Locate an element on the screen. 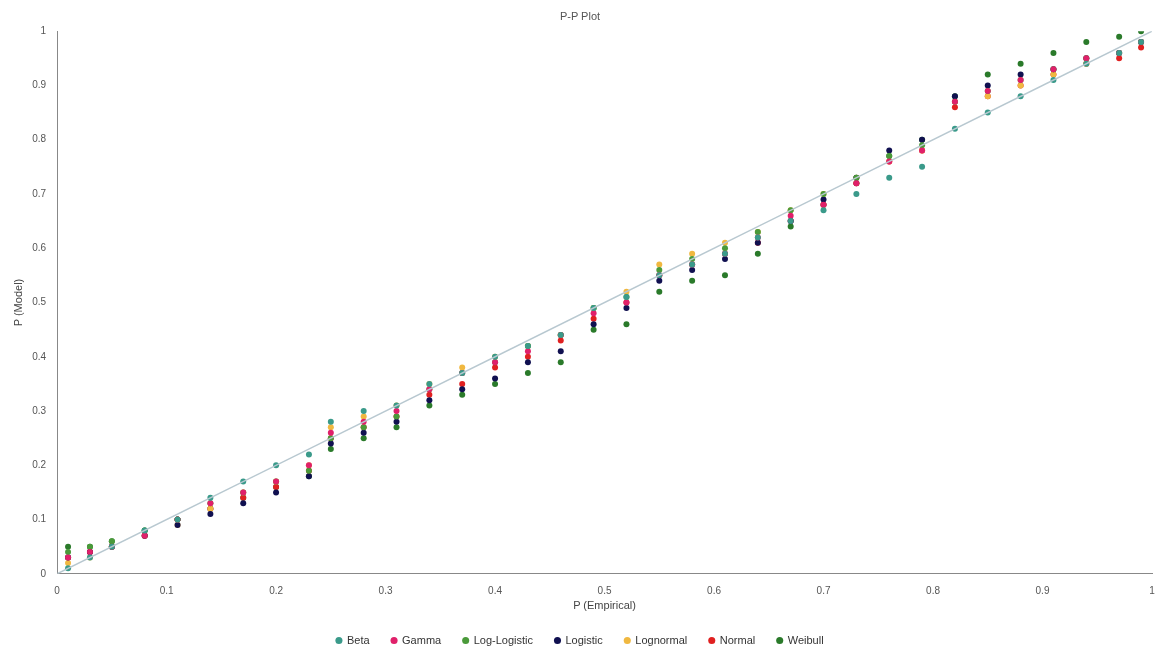 This screenshot has height=664, width=1174. x-tick-label: 0.5 is located at coordinates (604, 590).